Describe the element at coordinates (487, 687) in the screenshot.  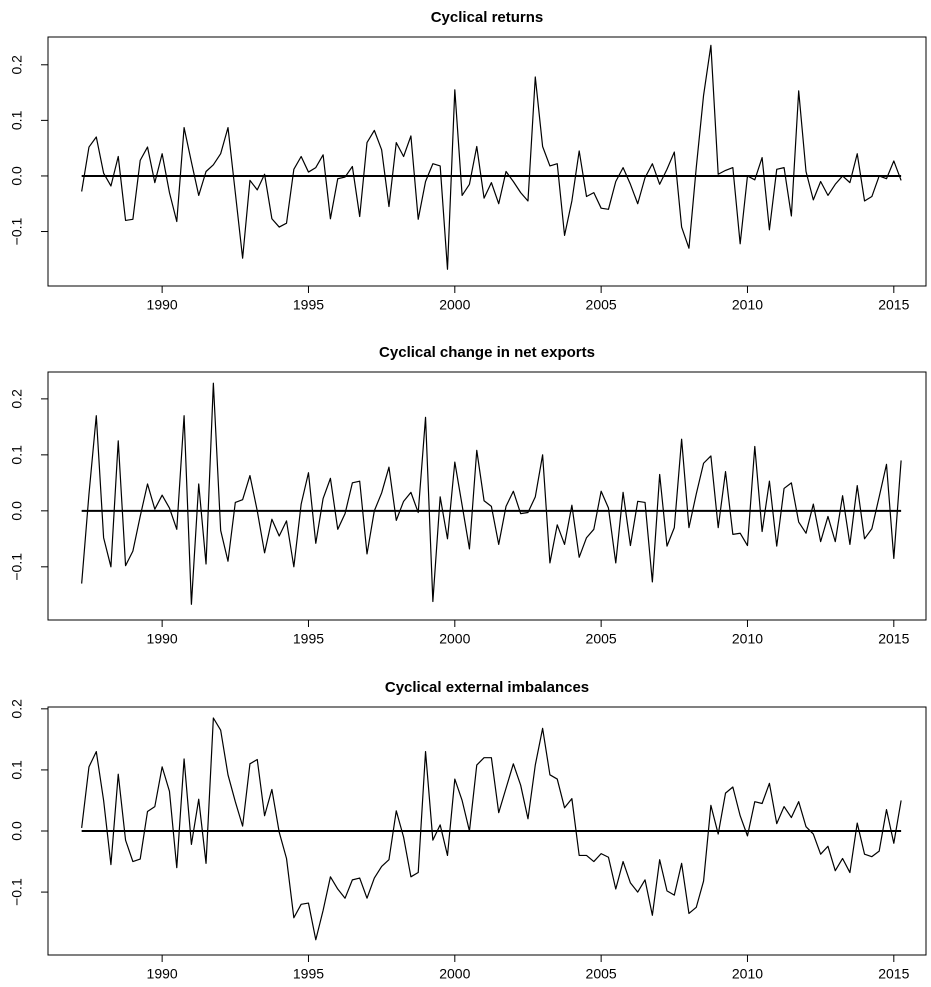
I see `chart-title: Cyclical external imbalances` at that location.